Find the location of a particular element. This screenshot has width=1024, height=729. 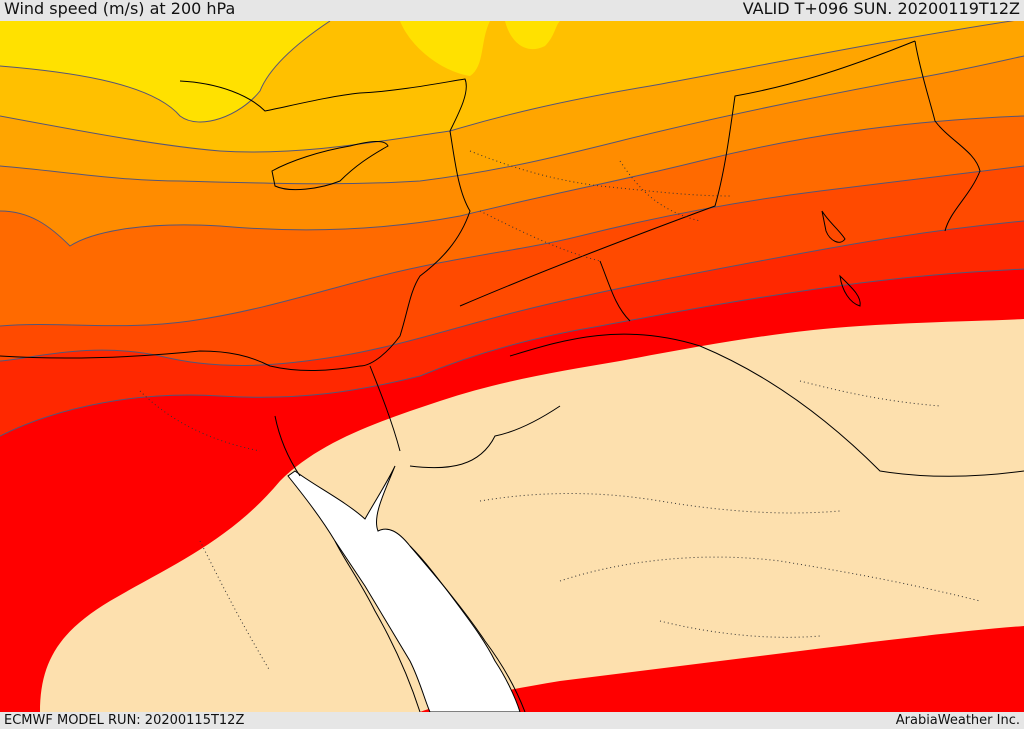

map-title: Wind speed (m/s) at 200 hPa is located at coordinates (120, 9).